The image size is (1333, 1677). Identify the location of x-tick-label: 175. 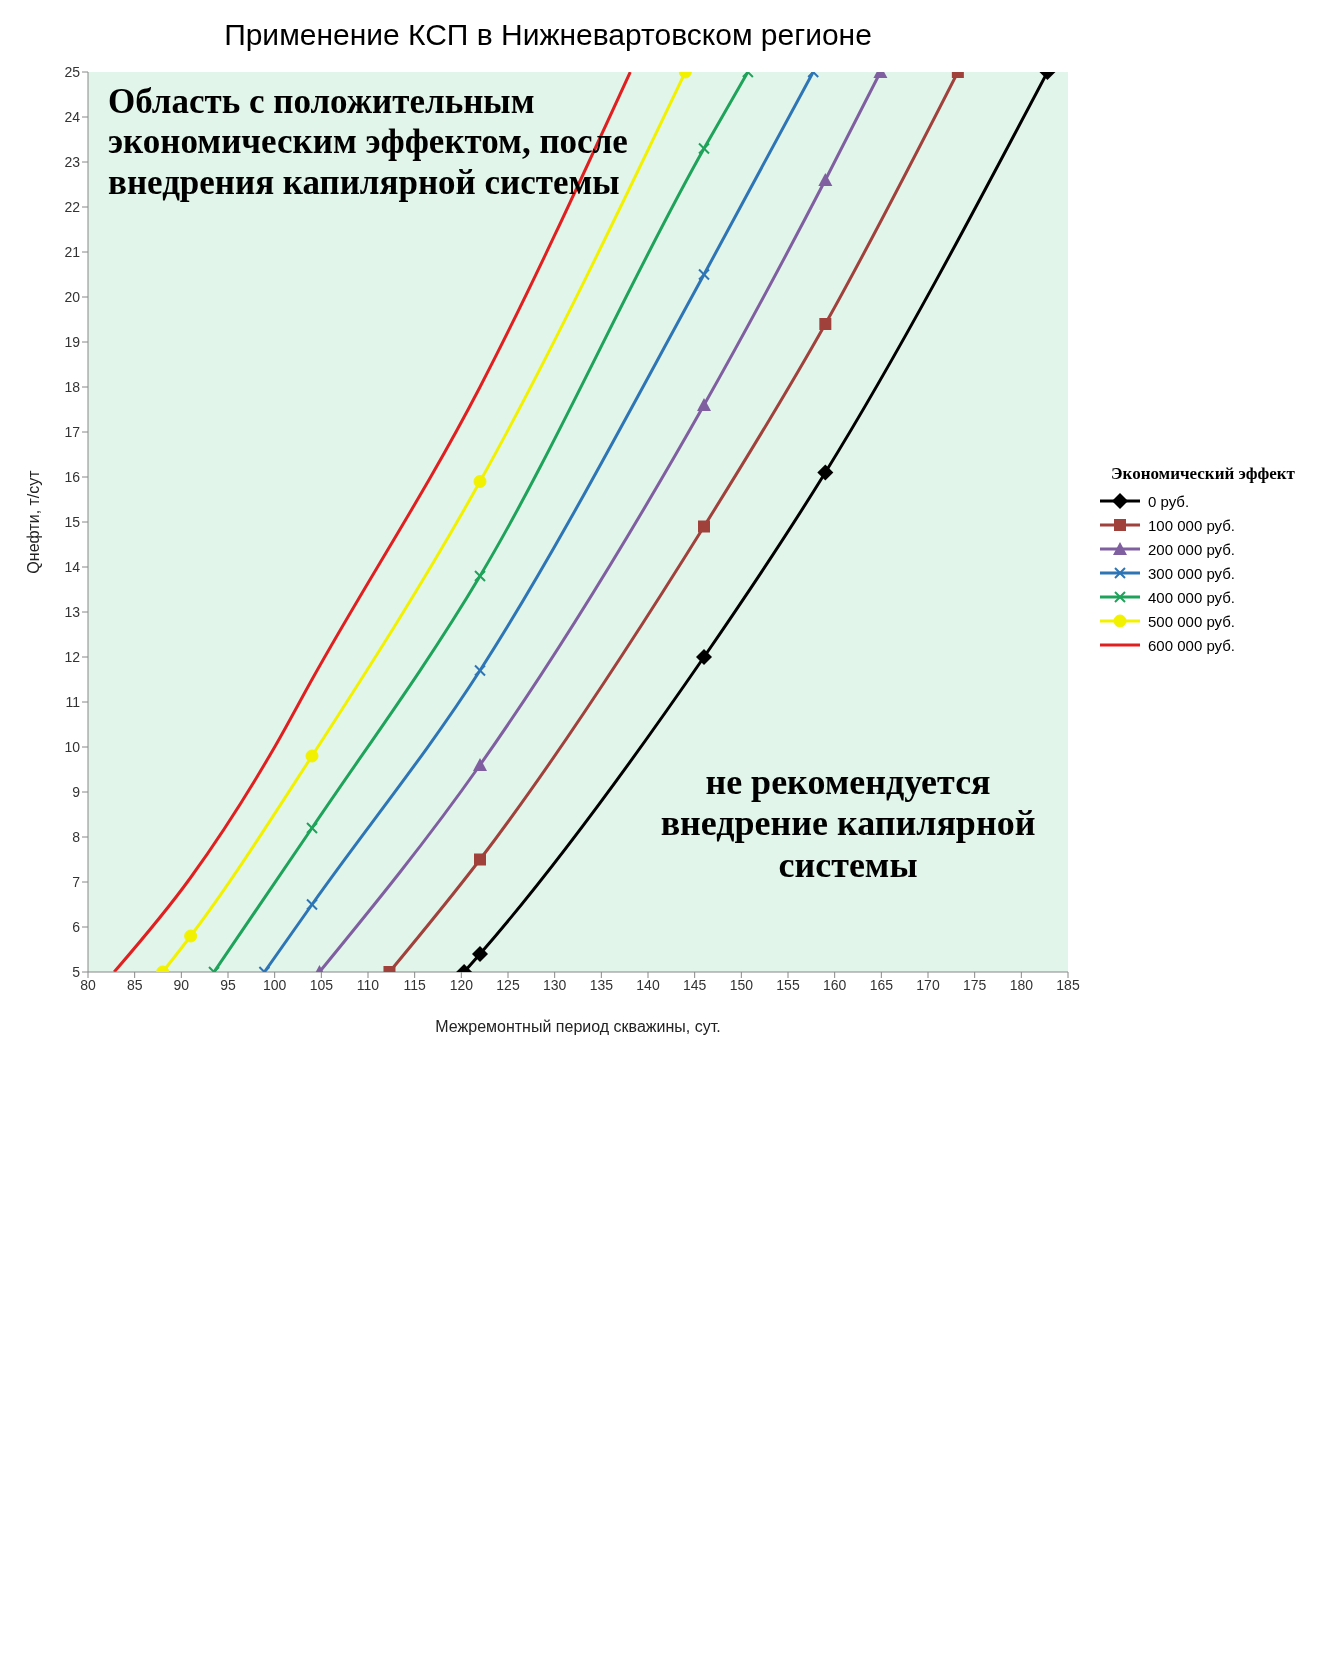
(974, 984).